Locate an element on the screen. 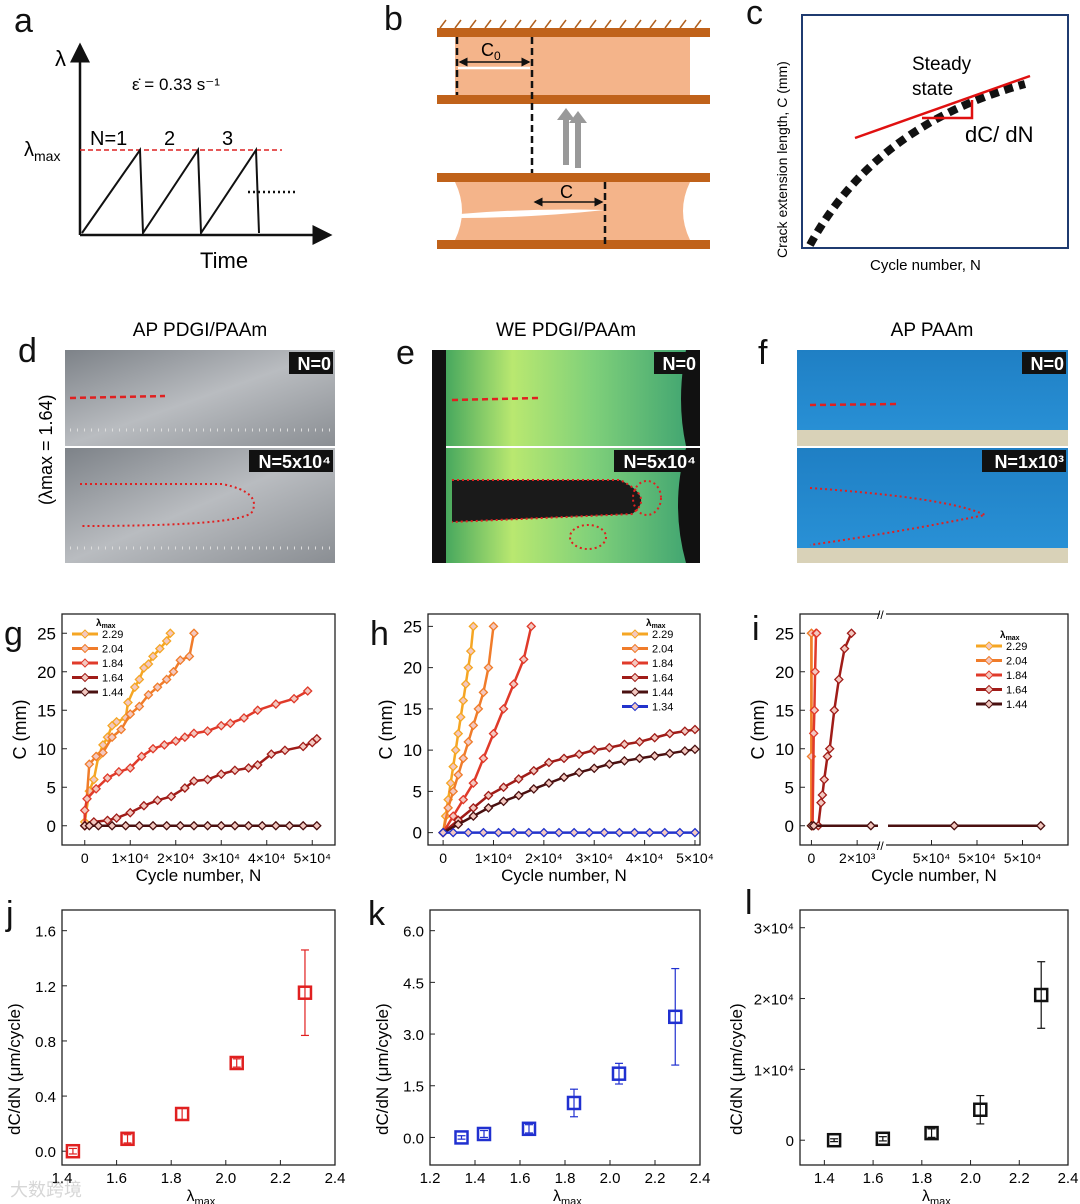 The width and height of the screenshot is (1080, 1204). cycle-count-label-d-bottom: N=5x10⁴ is located at coordinates (295, 462).